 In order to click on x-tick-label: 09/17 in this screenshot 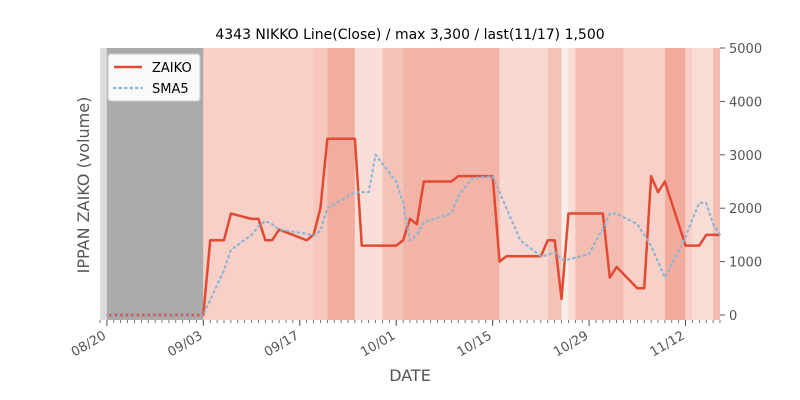, I will do `click(282, 344)`.